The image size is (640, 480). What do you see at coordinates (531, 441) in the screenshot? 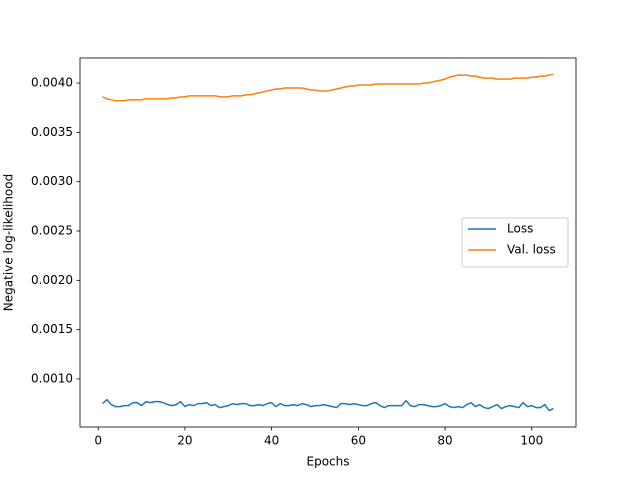
I see `x-tick-label: 100` at bounding box center [531, 441].